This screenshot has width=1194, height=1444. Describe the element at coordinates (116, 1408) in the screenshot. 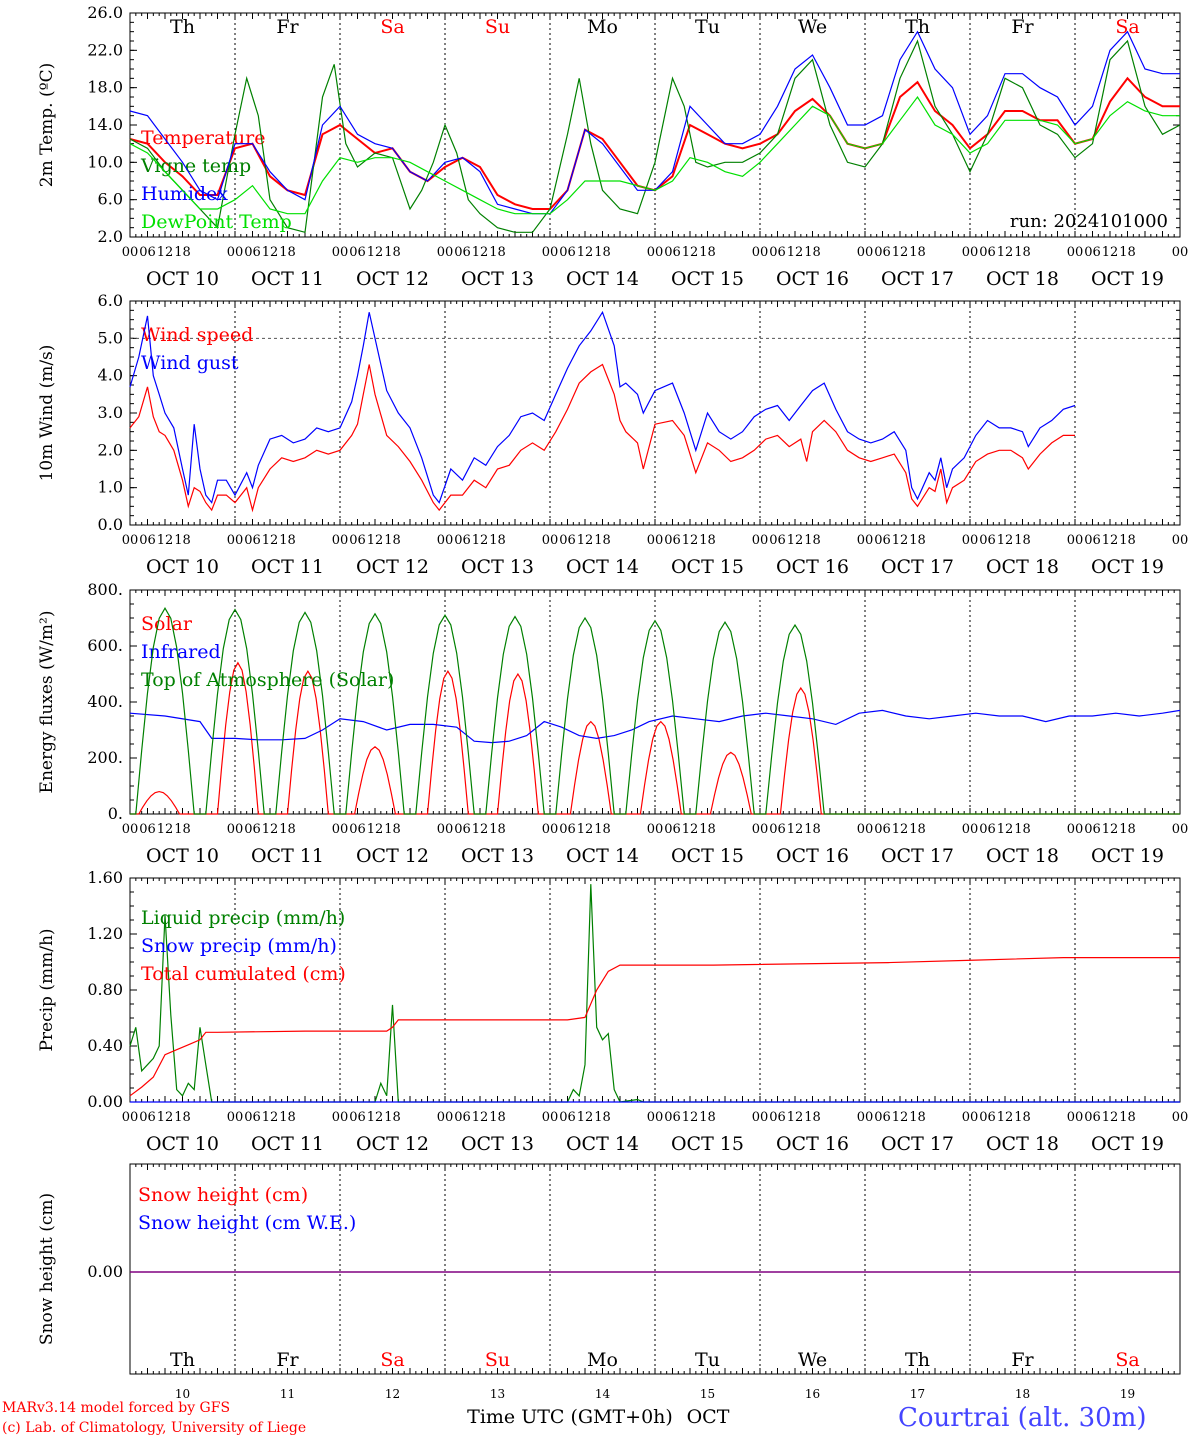

I see `footer-model-line: MARv3.14 model forced by GFS` at that location.